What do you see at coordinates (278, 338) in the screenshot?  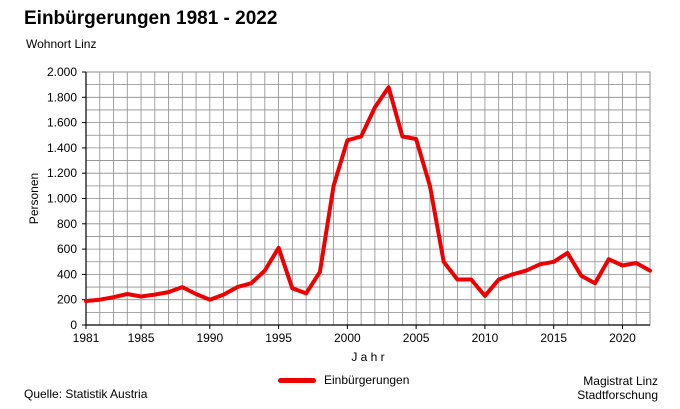 I see `x-tick-label: 1995` at bounding box center [278, 338].